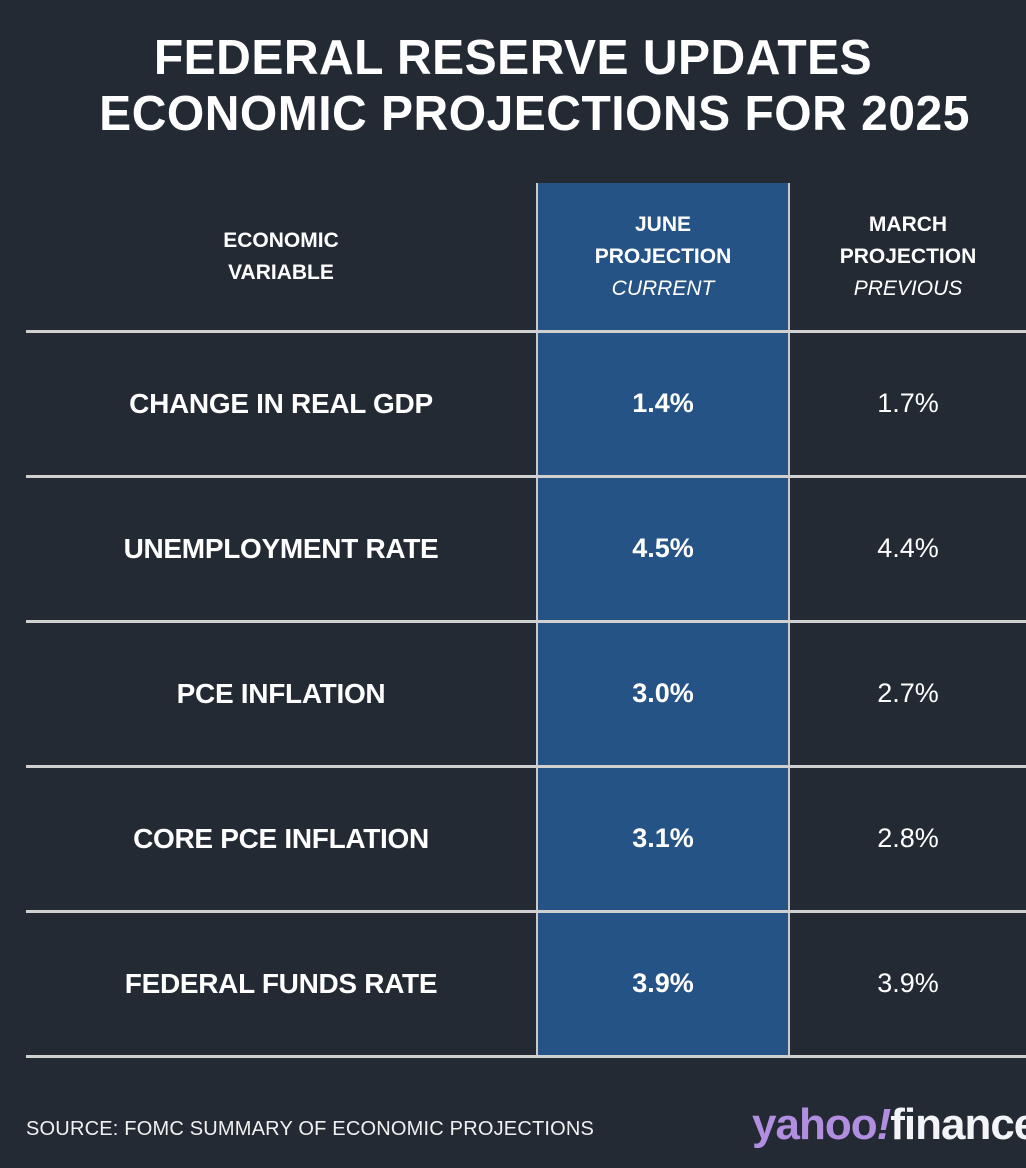  Describe the element at coordinates (908, 288) in the screenshot. I see `header-subtitle: PREVIOUS` at that location.